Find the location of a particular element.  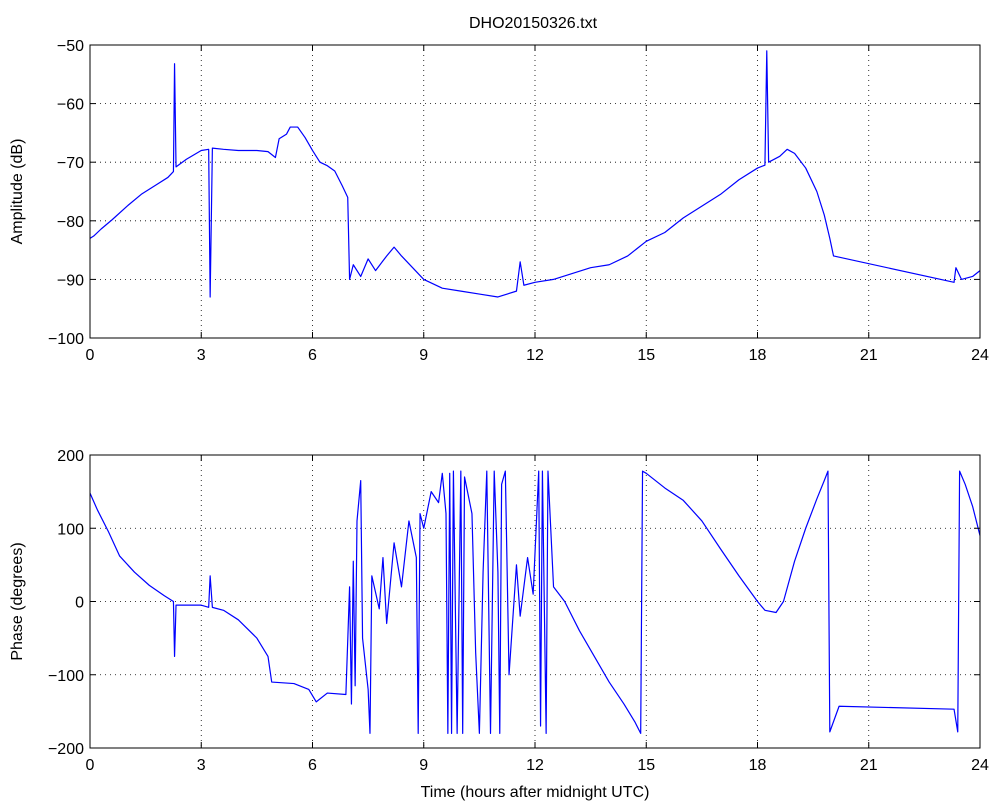

phase-x-tick-label: 24 is located at coordinates (980, 765).